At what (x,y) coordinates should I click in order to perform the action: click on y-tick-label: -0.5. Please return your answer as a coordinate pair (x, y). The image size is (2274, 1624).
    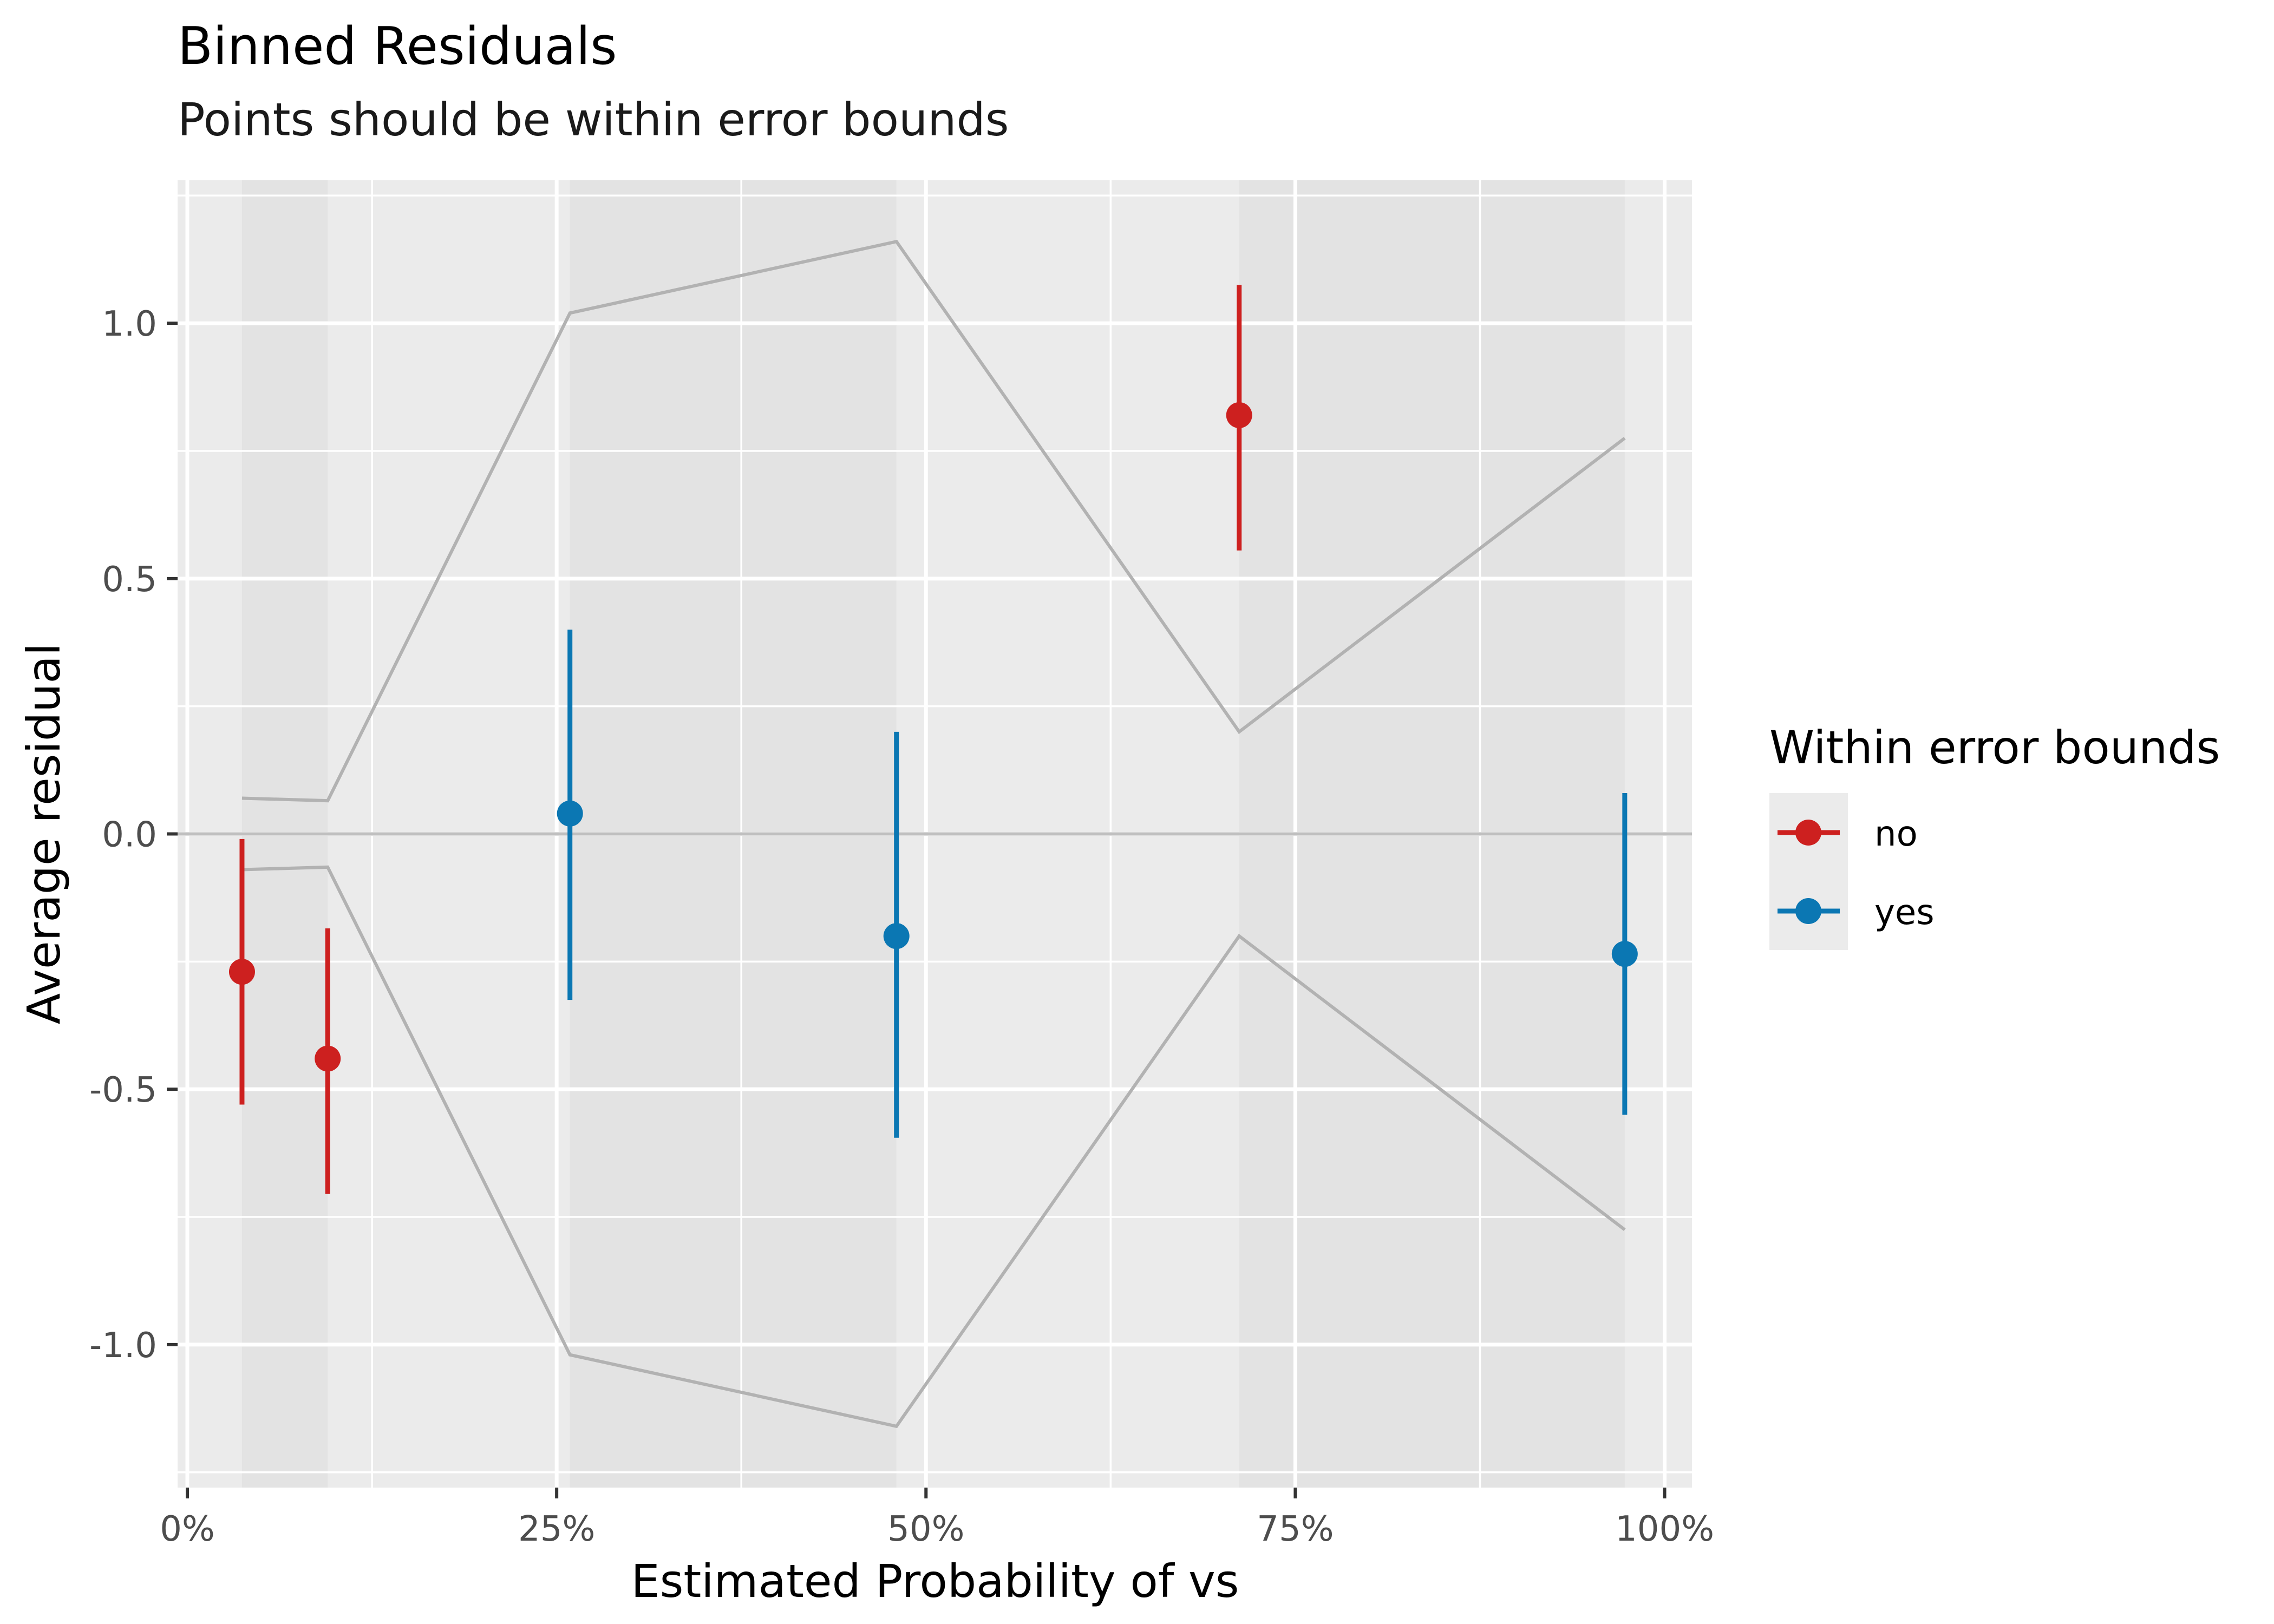
    Looking at the image, I should click on (123, 1090).